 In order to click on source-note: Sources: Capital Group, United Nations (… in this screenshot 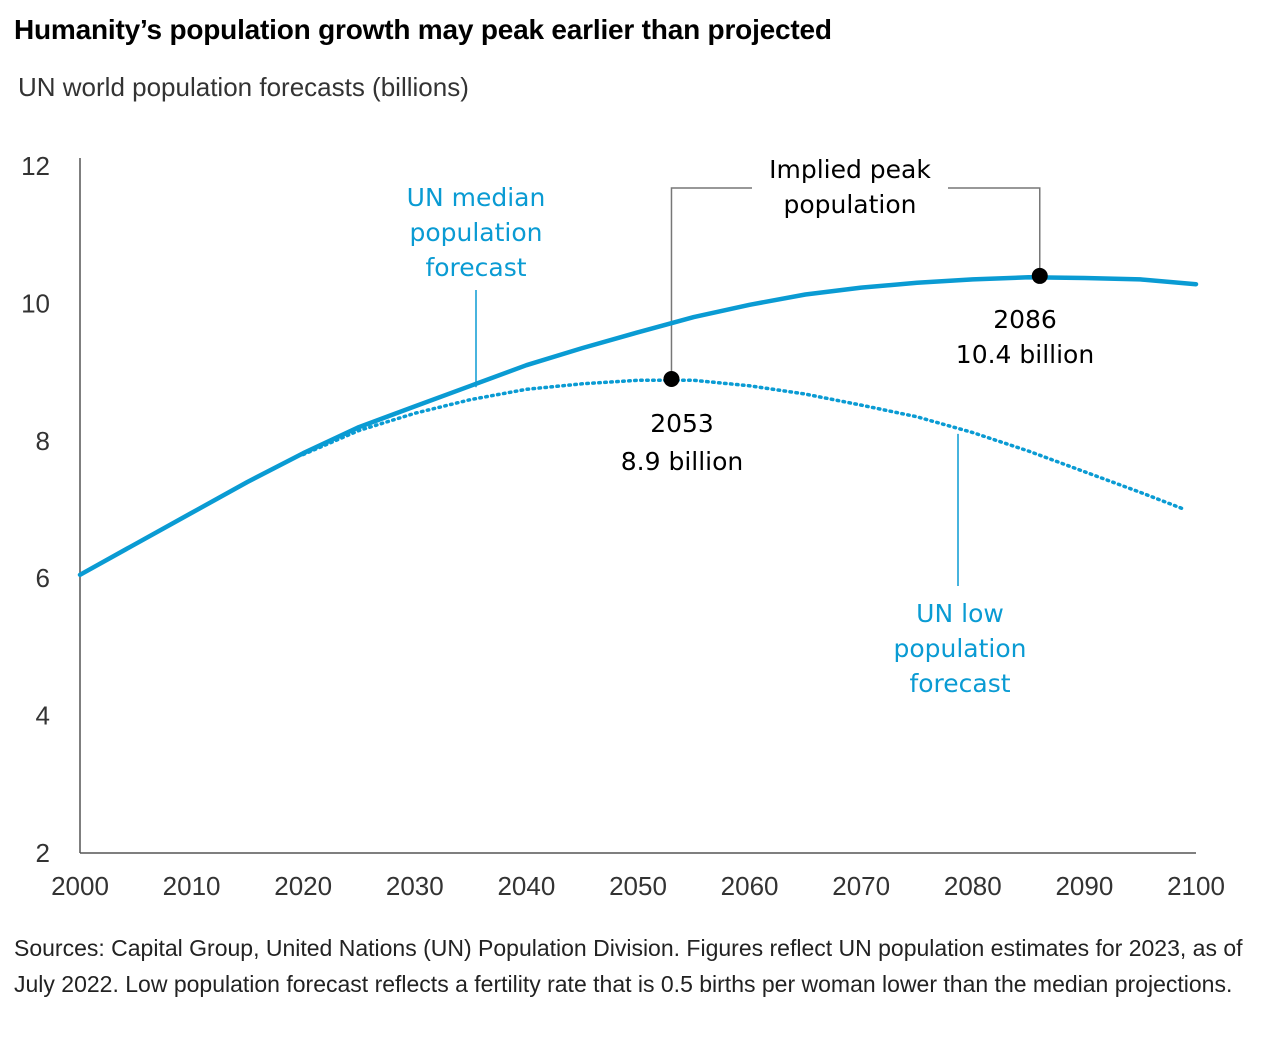, I will do `click(628, 966)`.